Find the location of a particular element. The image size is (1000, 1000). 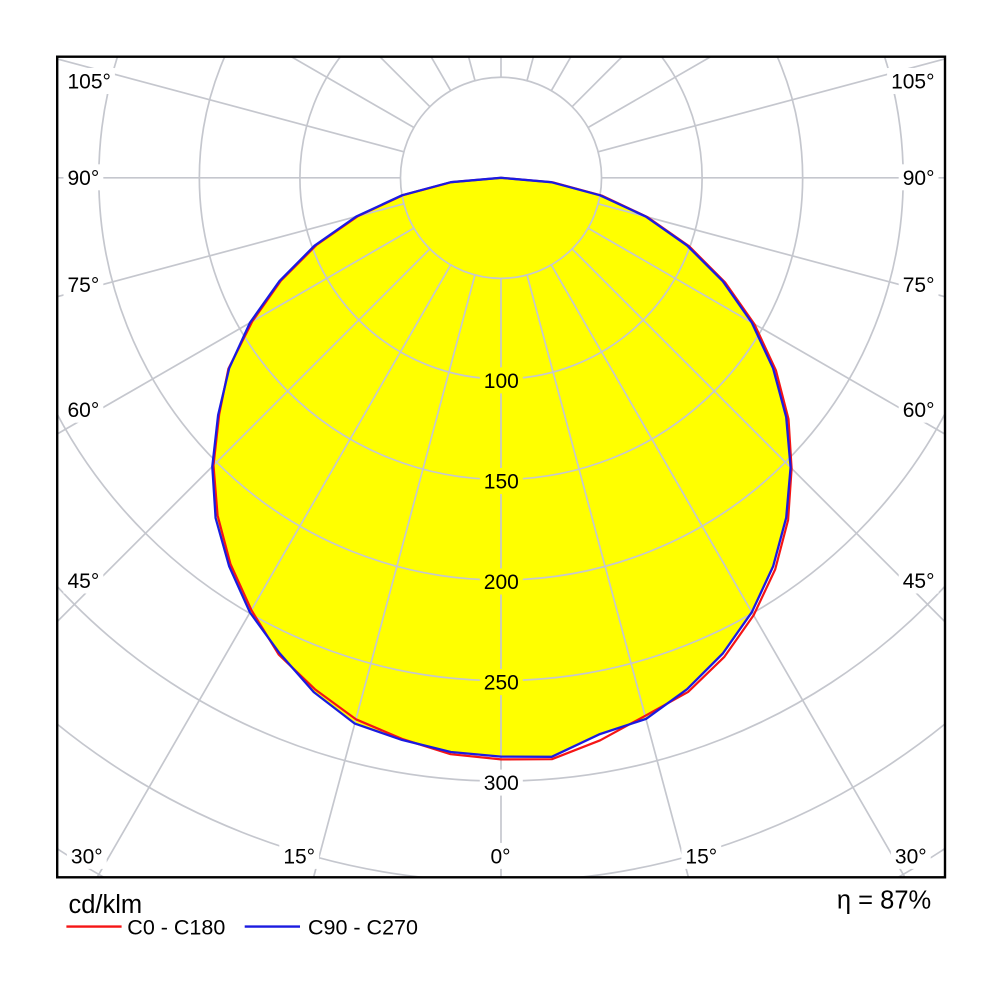

svg-text: 200 is located at coordinates (501, 582).